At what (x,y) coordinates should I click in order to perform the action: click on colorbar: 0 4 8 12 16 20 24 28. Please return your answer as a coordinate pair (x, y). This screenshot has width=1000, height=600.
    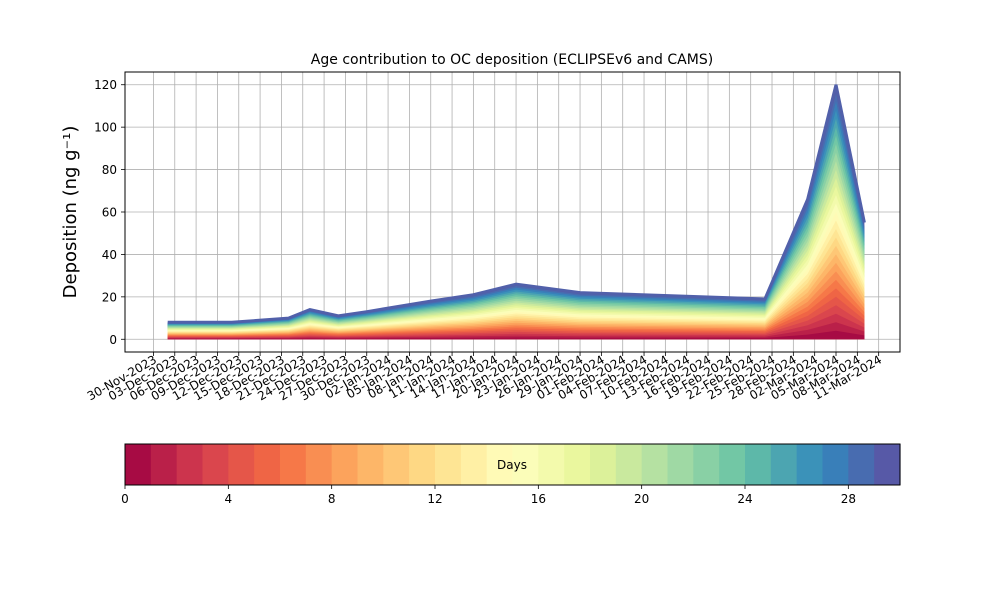
    Looking at the image, I should click on (511, 474).